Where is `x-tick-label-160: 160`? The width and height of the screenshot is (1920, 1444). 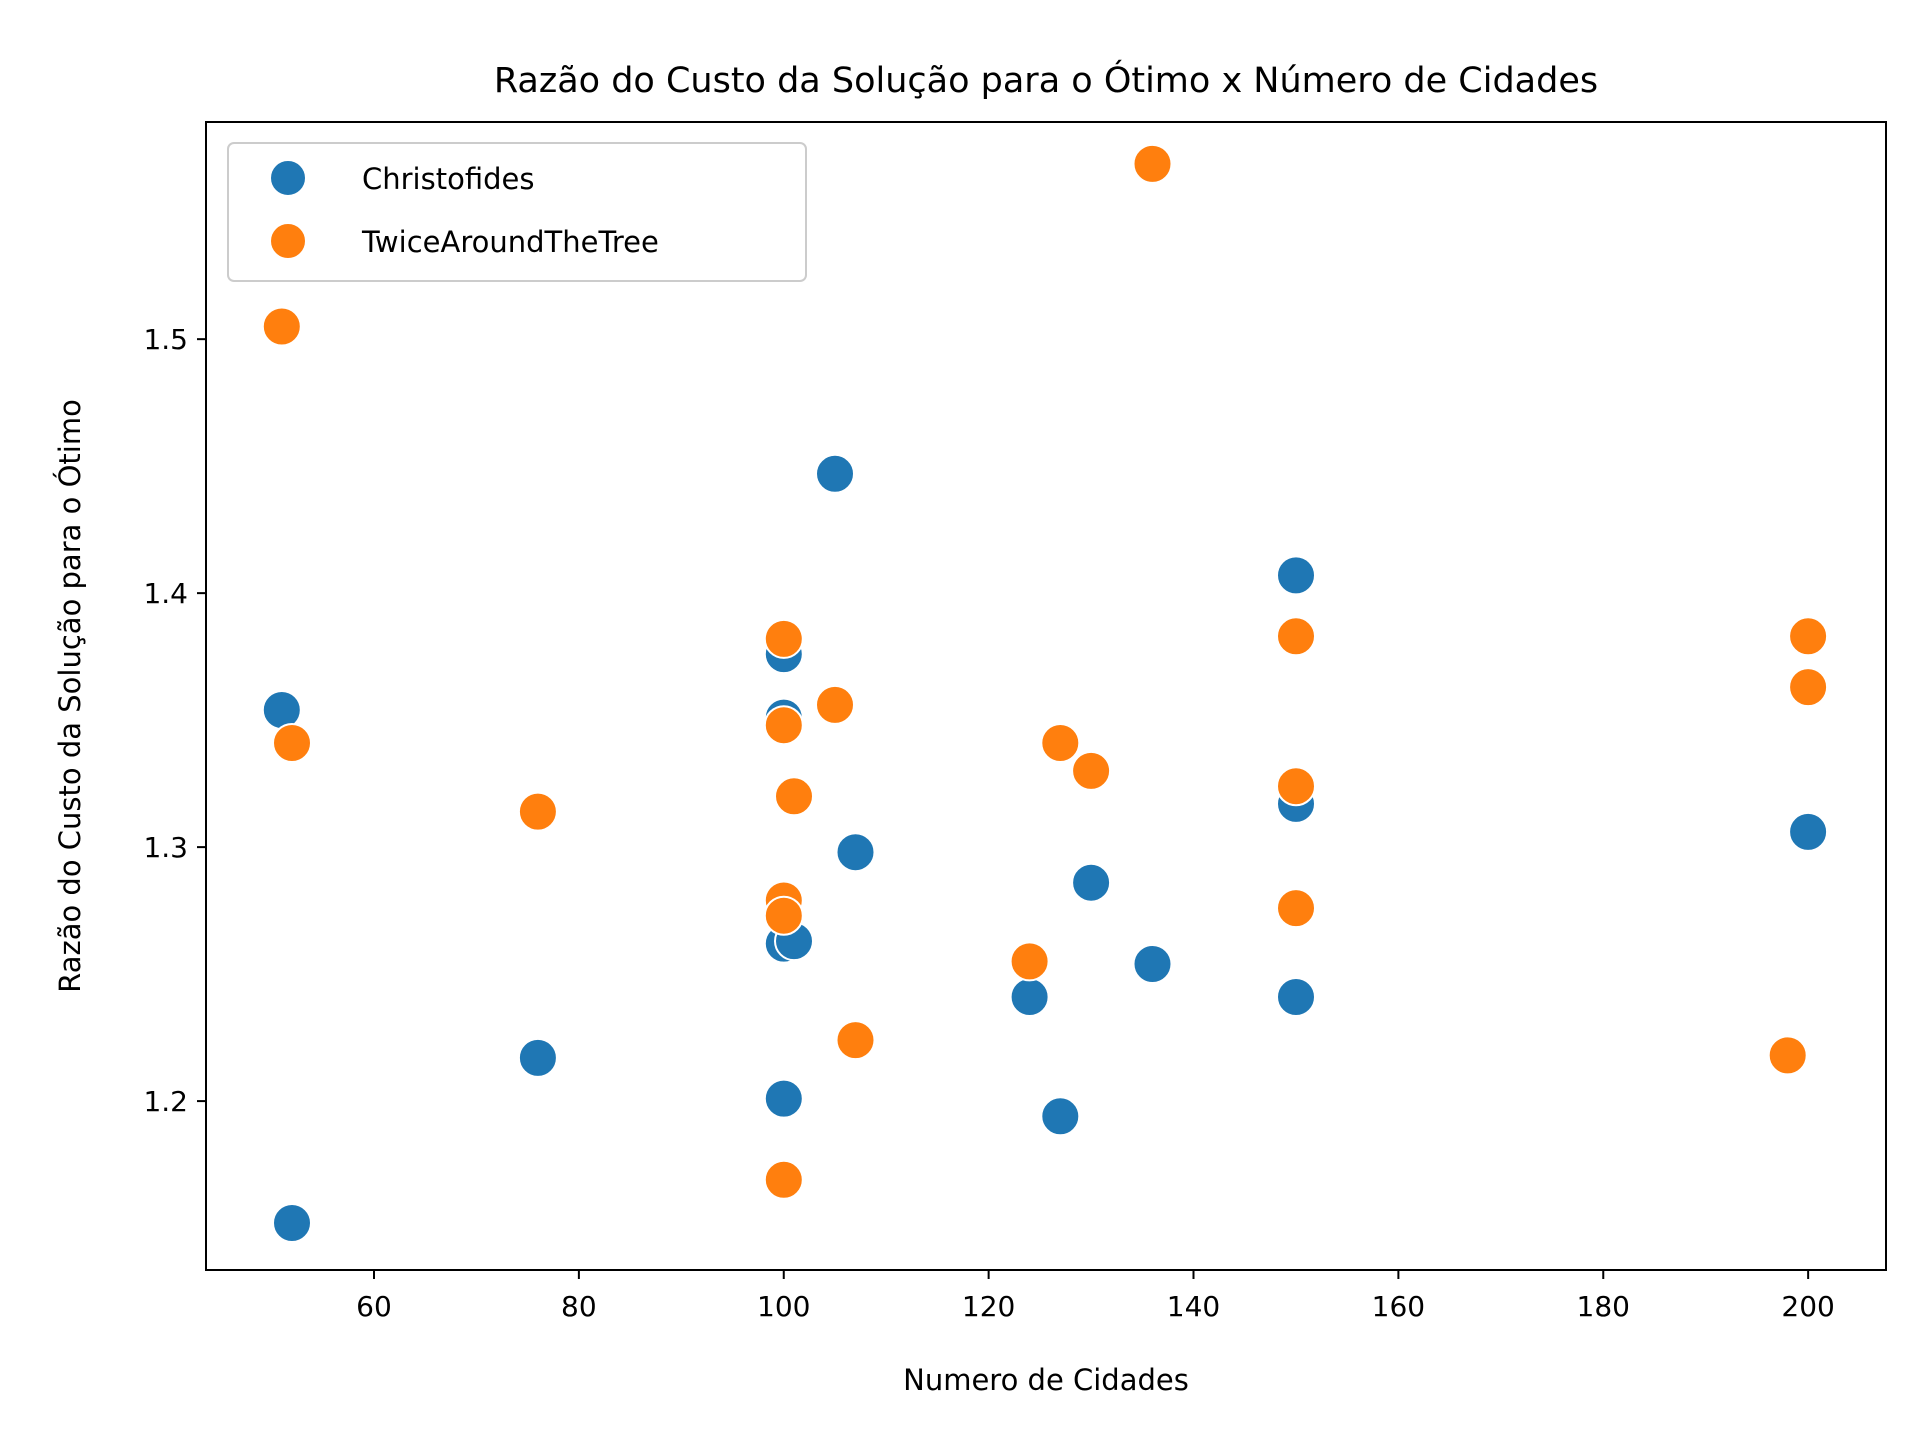
x-tick-label-160: 160 is located at coordinates (1398, 1306).